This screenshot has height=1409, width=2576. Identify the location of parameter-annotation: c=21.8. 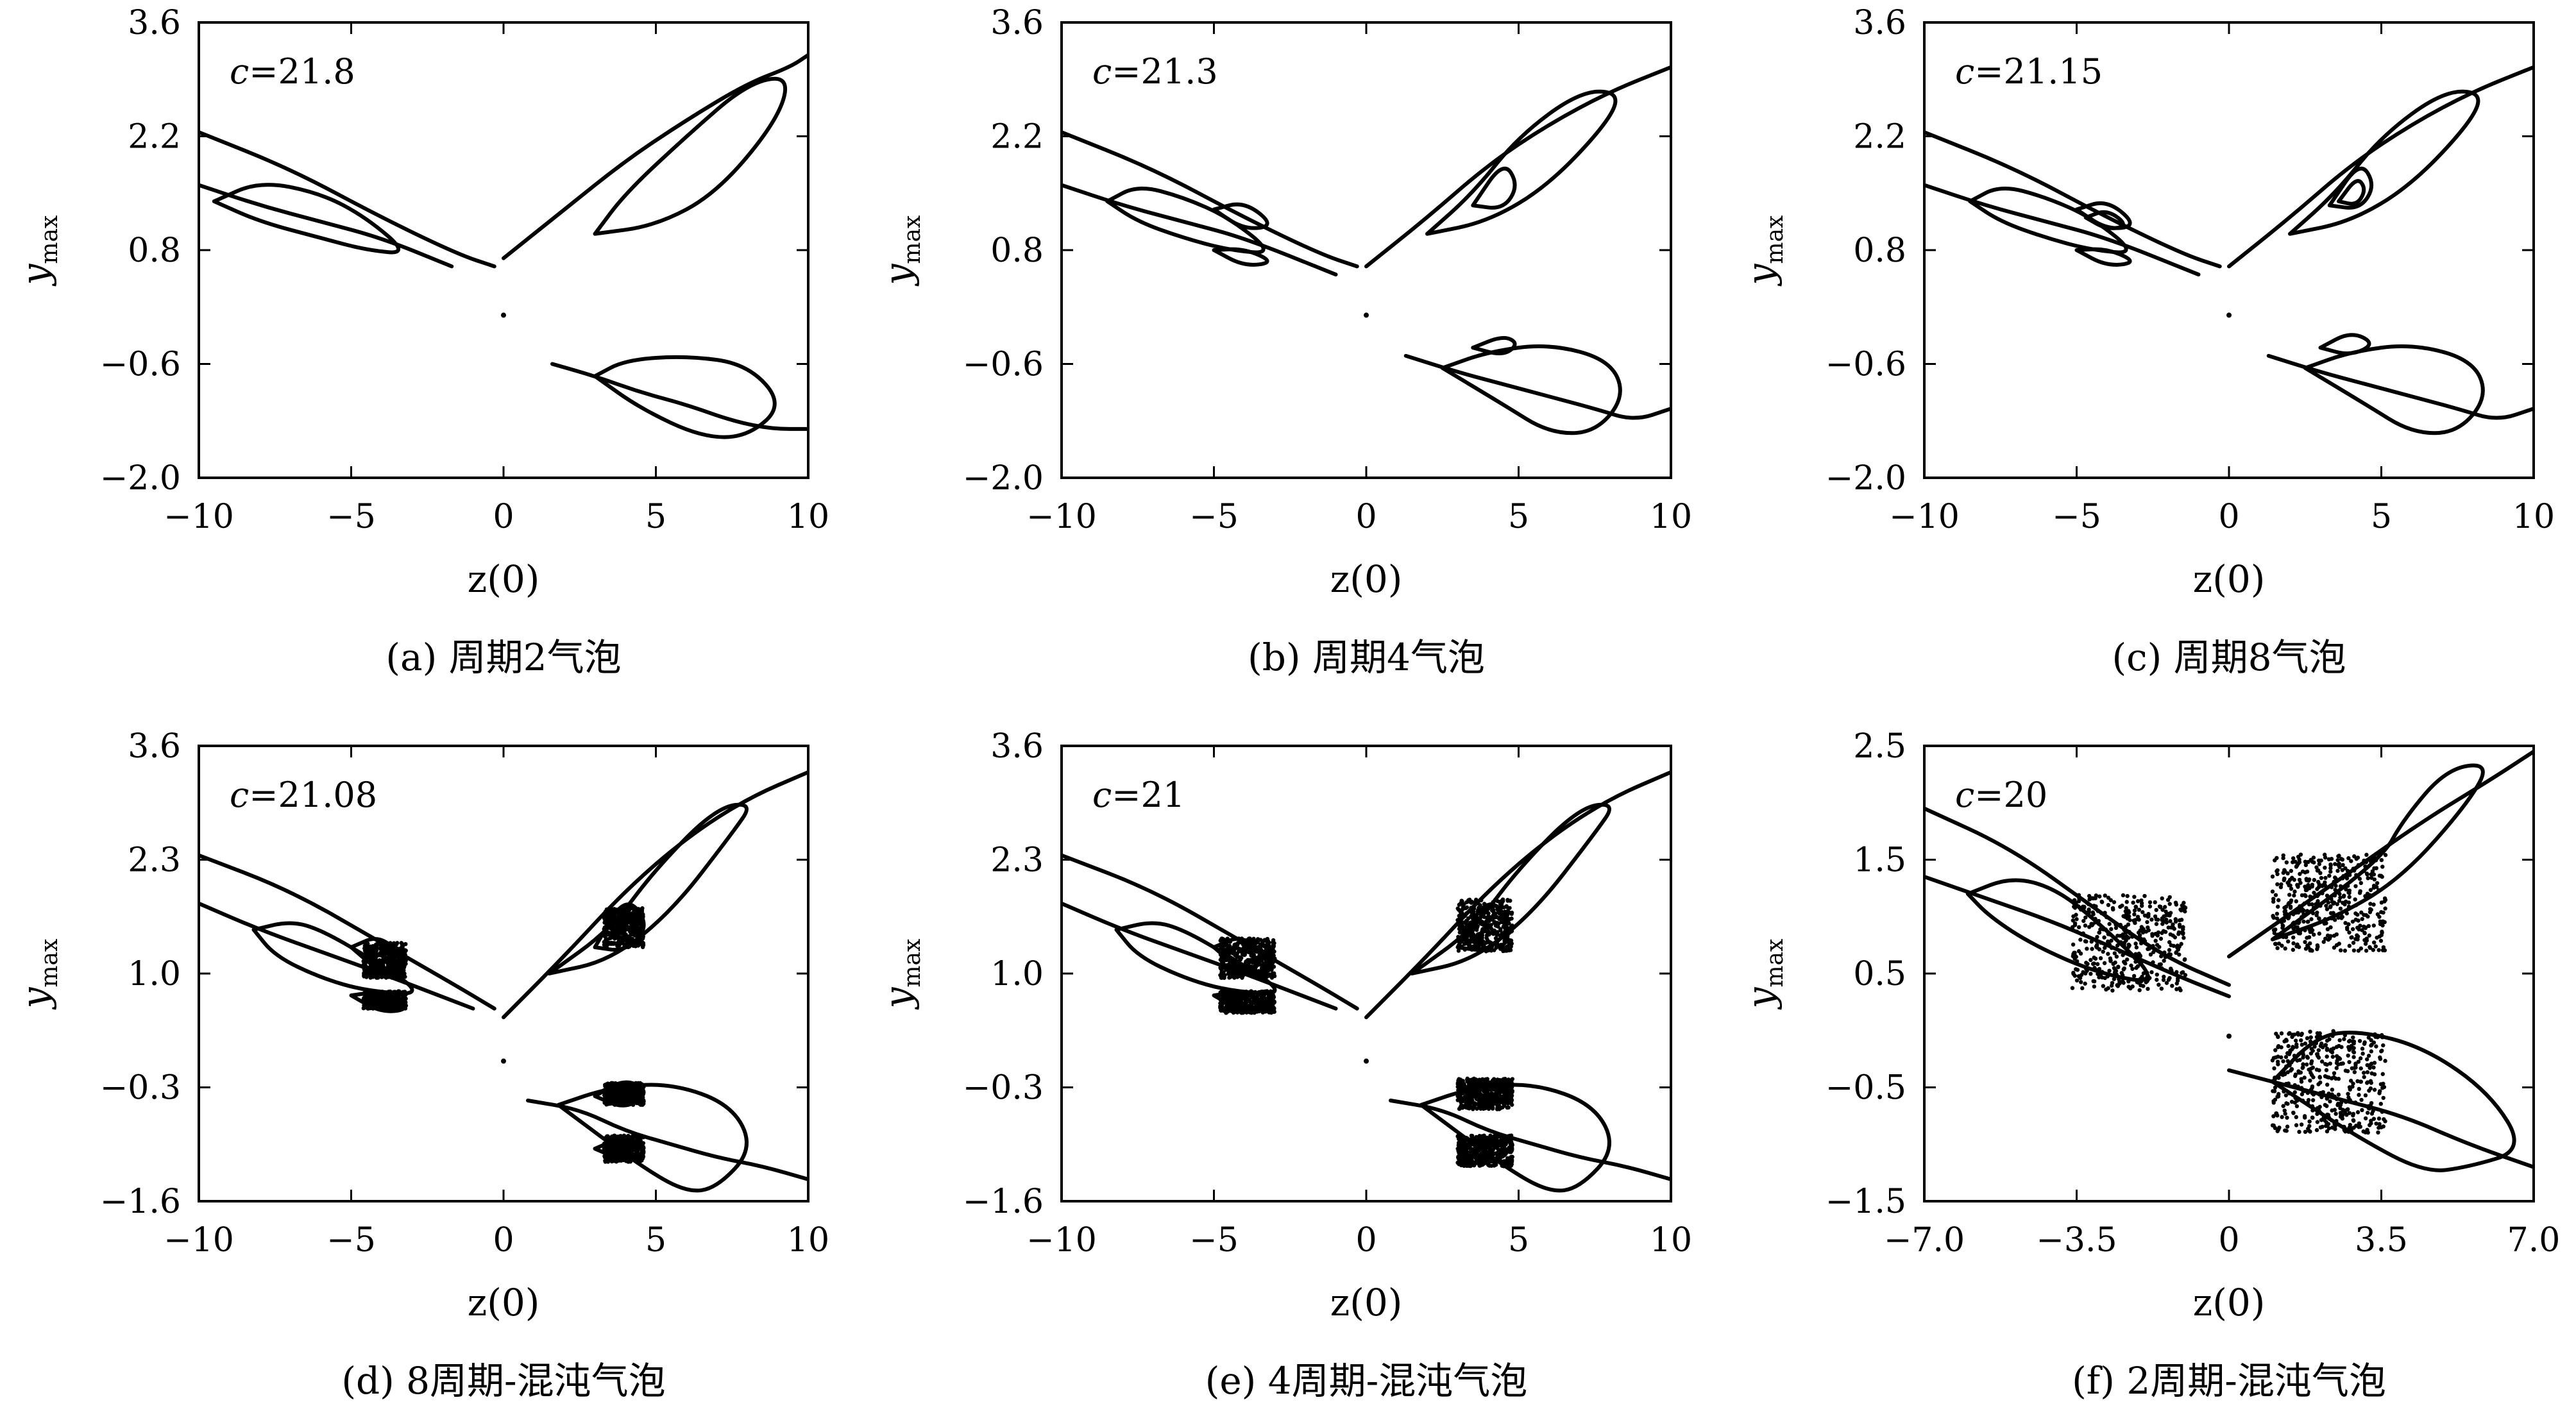
(292, 71).